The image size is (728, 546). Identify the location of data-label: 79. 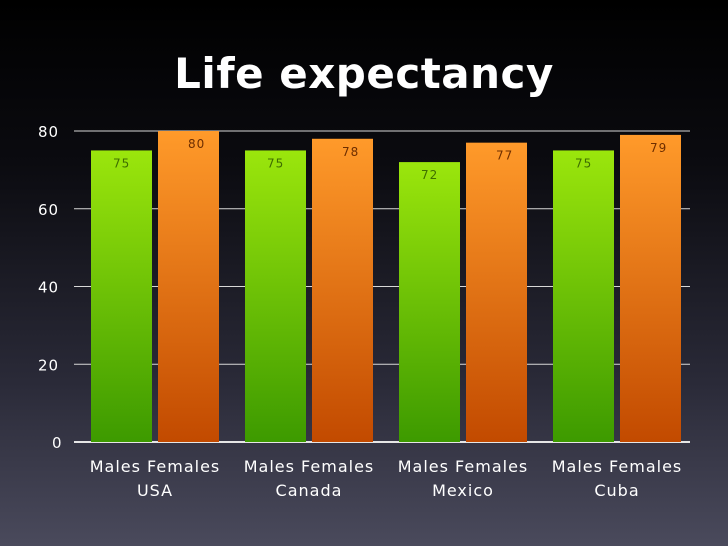
(658, 148).